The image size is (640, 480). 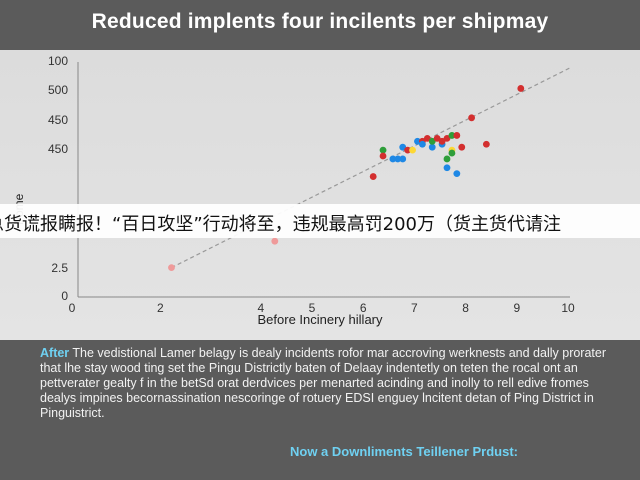 I want to click on x-tick-label: 7, so click(x=414, y=308).